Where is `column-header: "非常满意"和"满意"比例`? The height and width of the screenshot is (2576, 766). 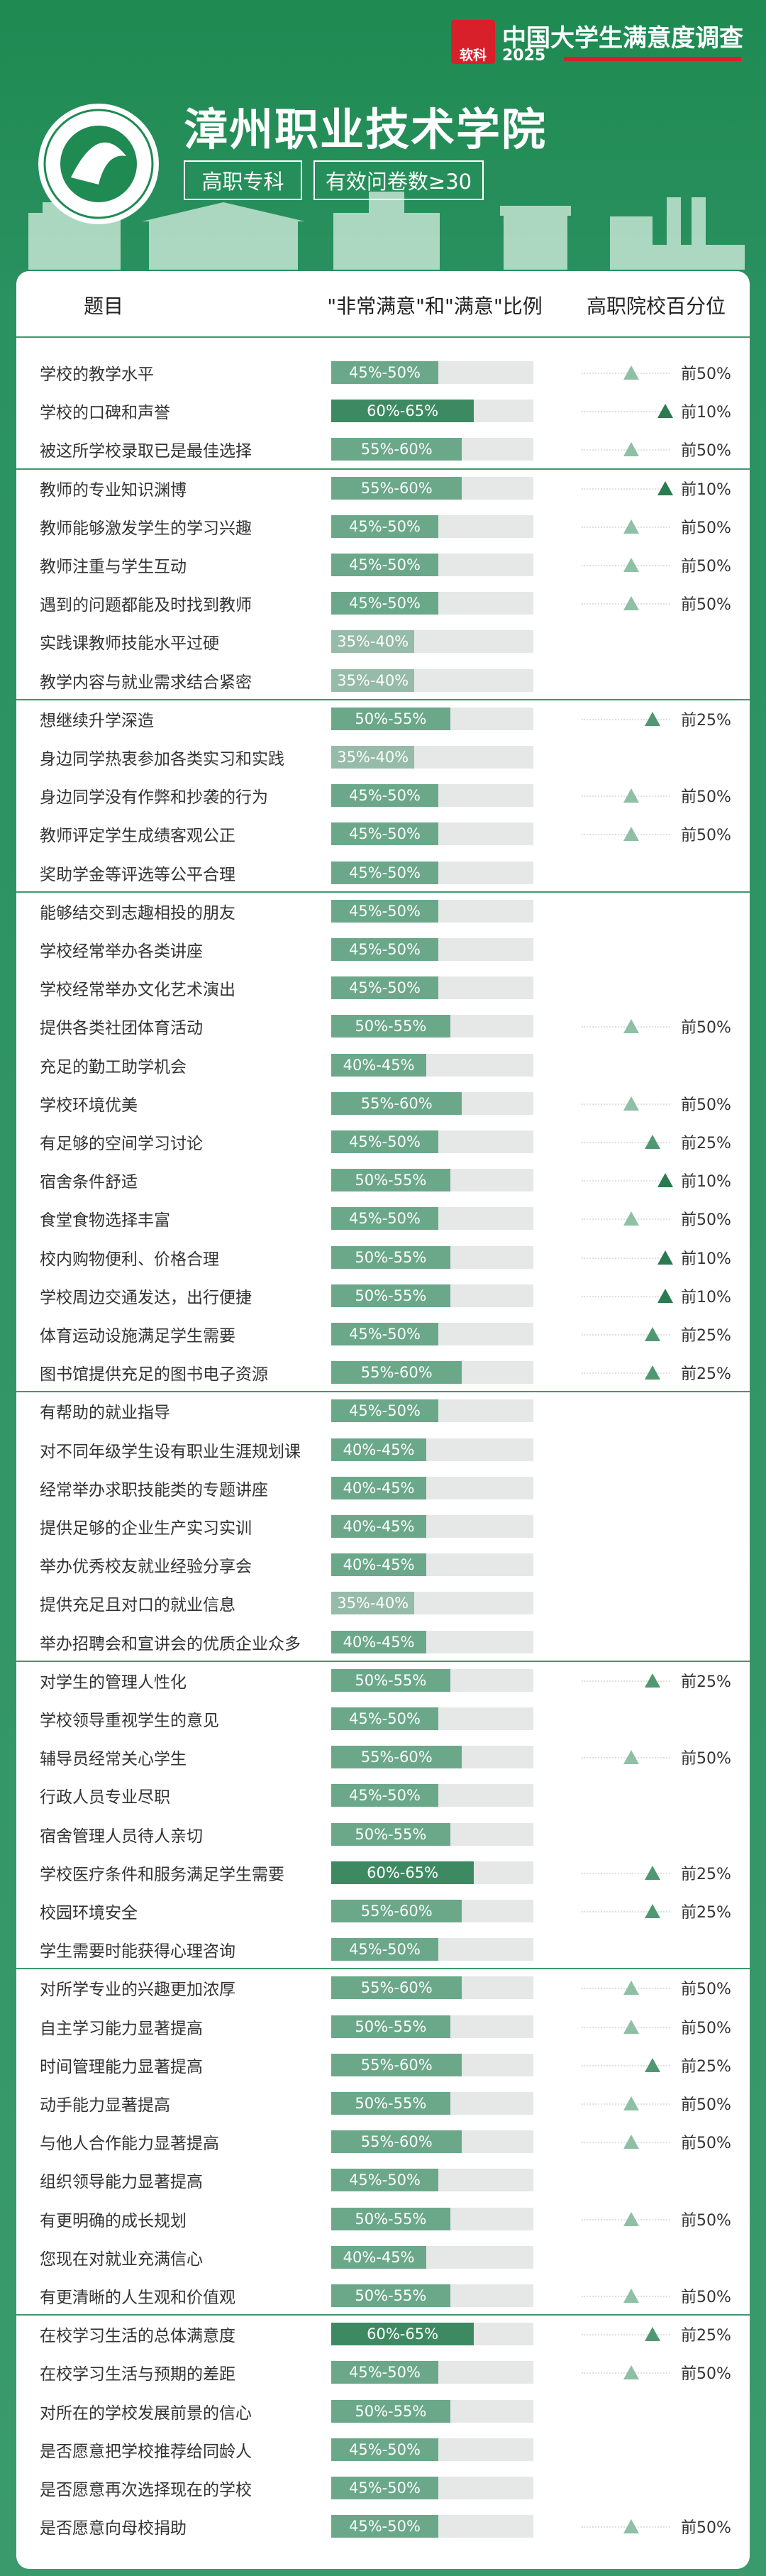
column-header: "非常满意"和"满意"比例 is located at coordinates (435, 306).